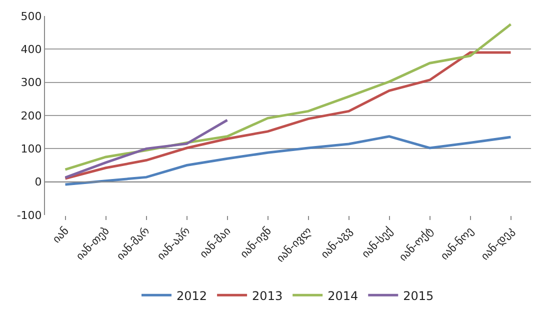 The height and width of the screenshot is (320, 551). What do you see at coordinates (31, 49) in the screenshot?
I see `y-tick-label: 400` at bounding box center [31, 49].